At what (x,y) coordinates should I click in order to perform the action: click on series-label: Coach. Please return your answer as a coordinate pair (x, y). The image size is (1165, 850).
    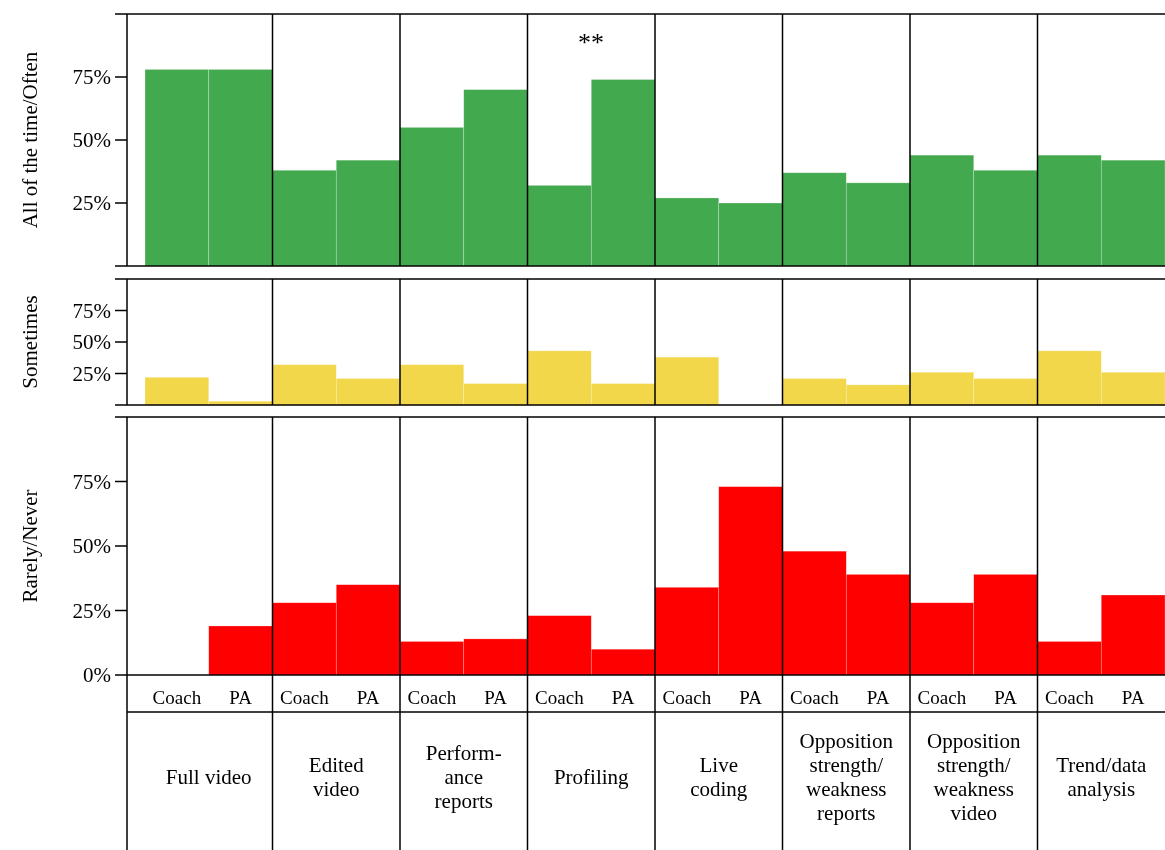
    Looking at the image, I should click on (305, 697).